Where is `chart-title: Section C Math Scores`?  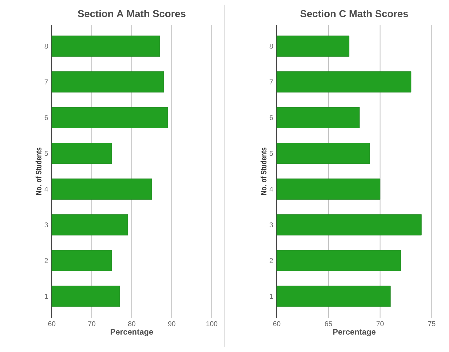
chart-title: Section C Math Scores is located at coordinates (354, 14).